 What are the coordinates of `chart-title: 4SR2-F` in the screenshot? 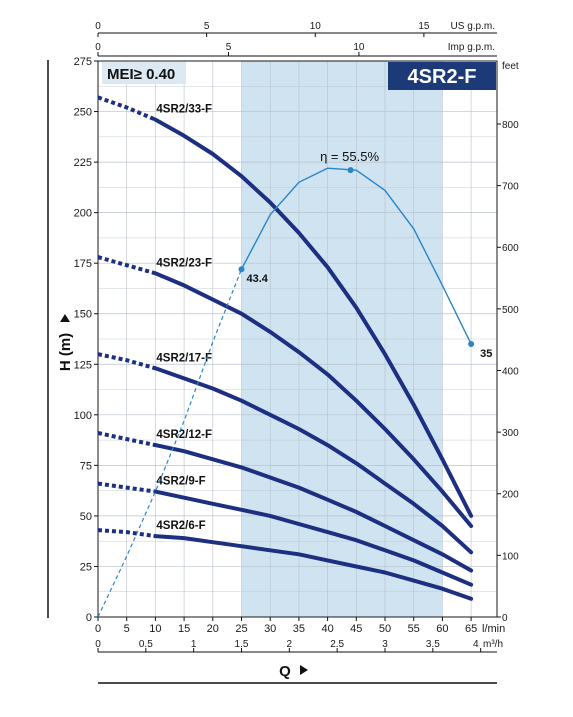 It's located at (442, 77).